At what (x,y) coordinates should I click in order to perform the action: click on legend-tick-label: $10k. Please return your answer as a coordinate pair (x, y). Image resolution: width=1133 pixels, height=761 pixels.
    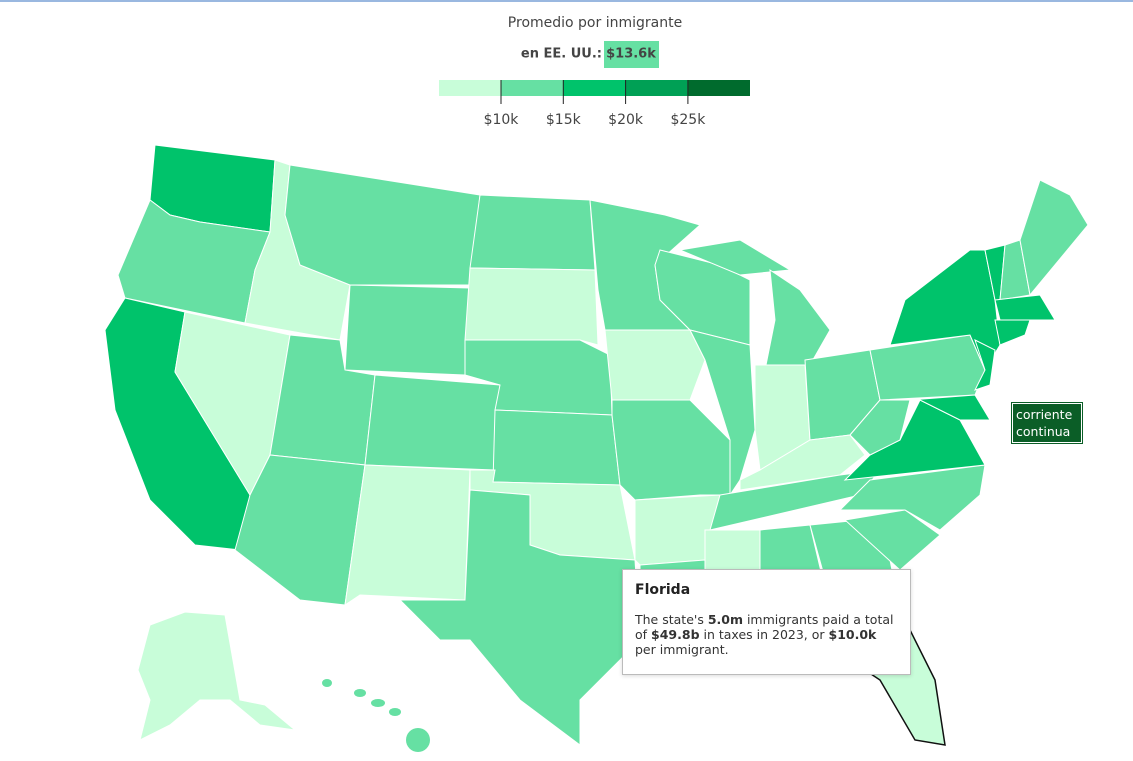
    Looking at the image, I should click on (502, 120).